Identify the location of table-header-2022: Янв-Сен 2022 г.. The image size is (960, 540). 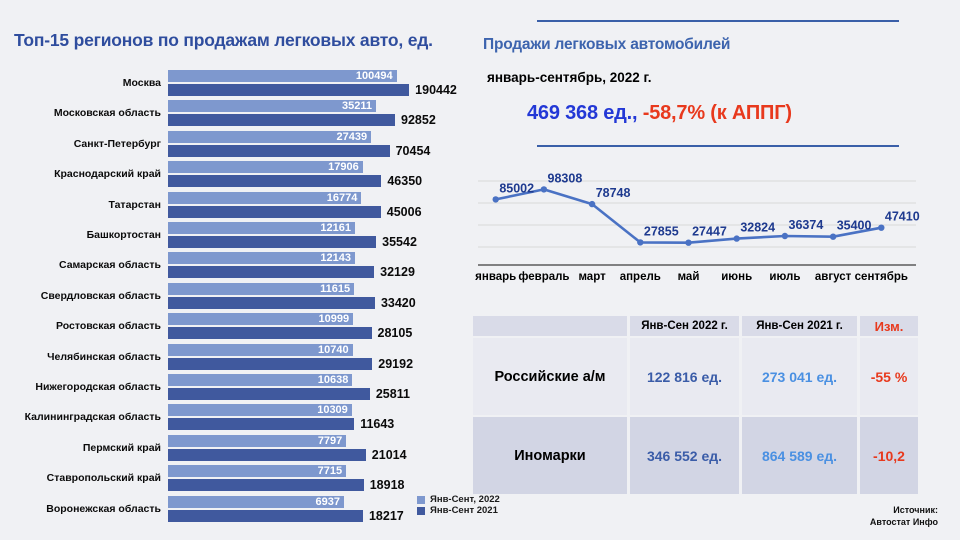
(684, 326).